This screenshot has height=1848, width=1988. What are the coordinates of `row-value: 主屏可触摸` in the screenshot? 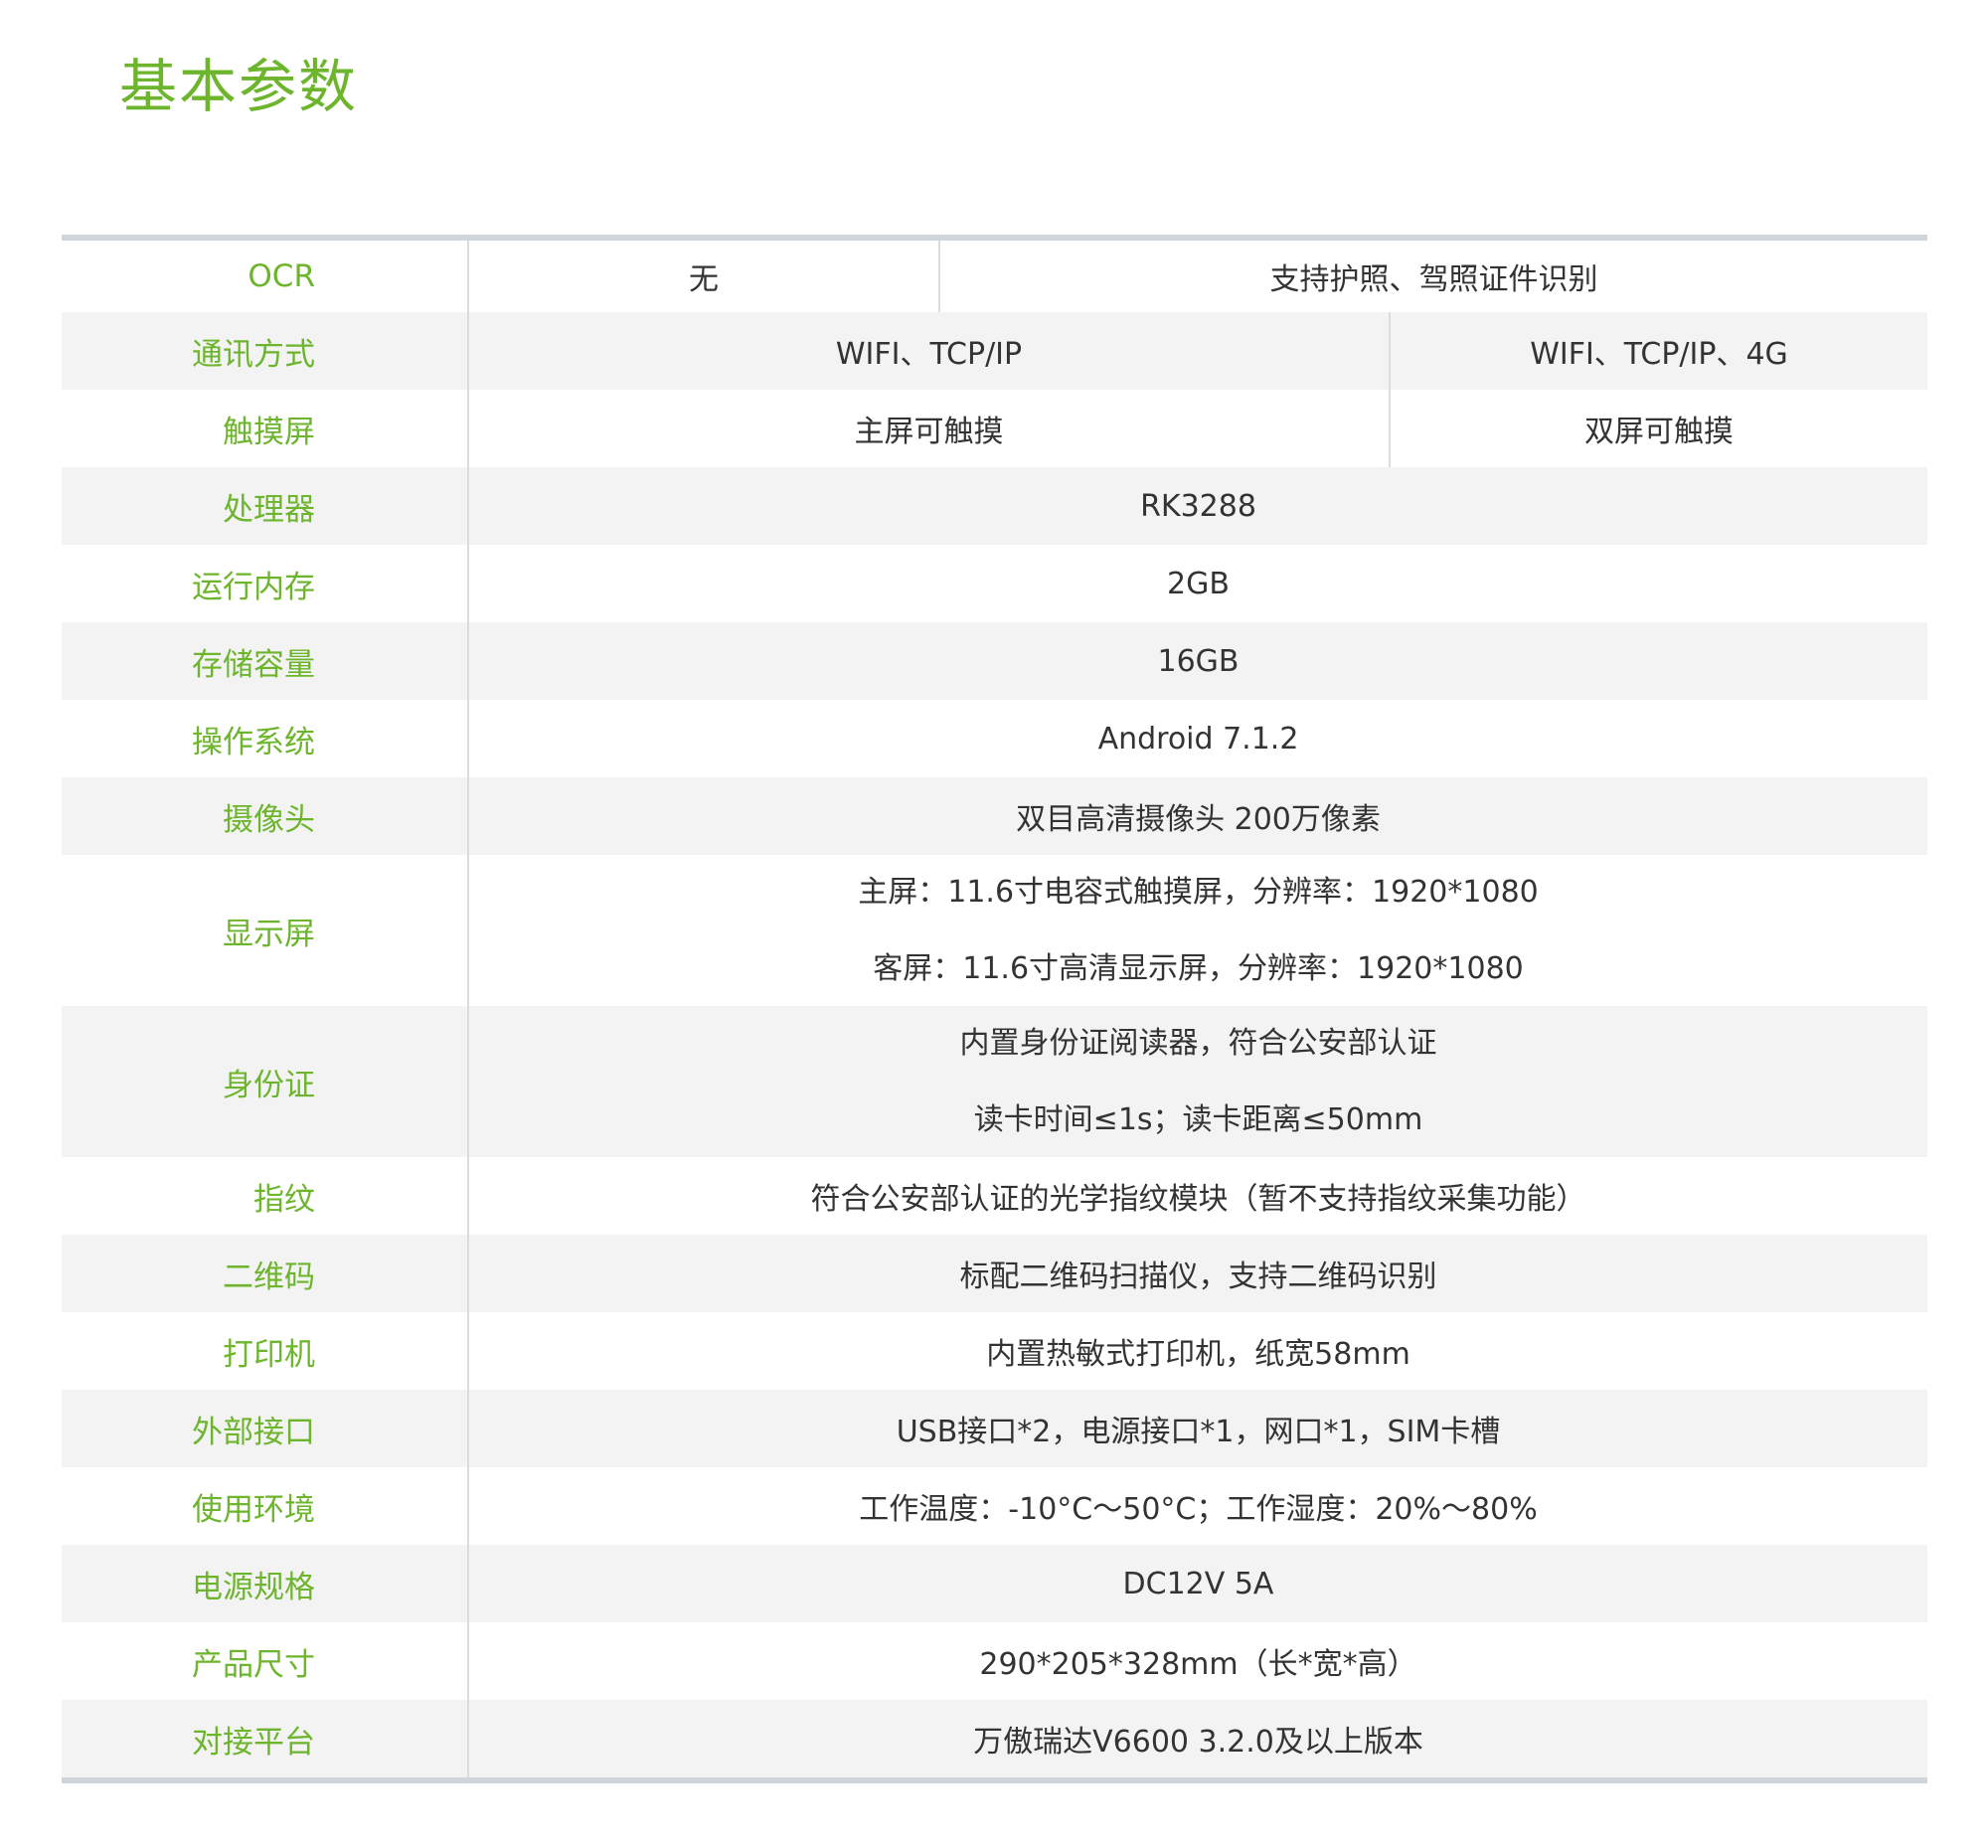 It's located at (929, 432).